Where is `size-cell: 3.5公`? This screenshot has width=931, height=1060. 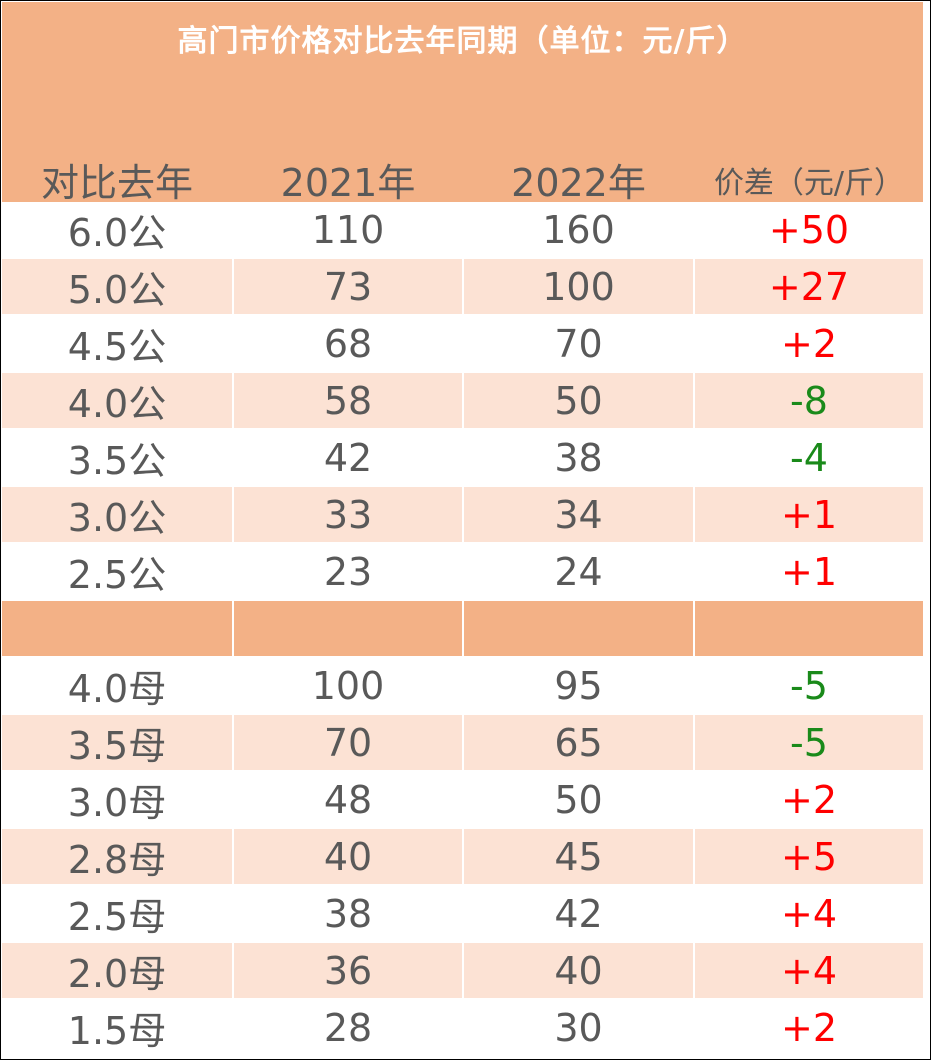 size-cell: 3.5公 is located at coordinates (117, 461).